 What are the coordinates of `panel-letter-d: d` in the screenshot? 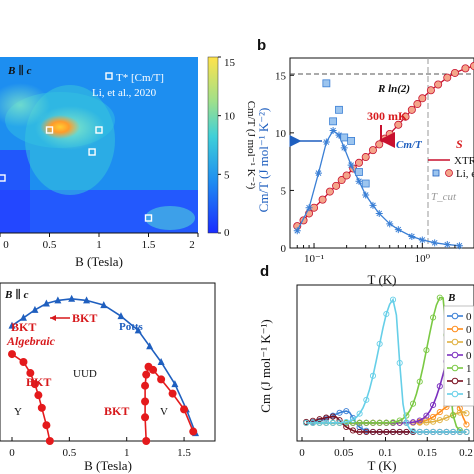 It's located at (264, 271).